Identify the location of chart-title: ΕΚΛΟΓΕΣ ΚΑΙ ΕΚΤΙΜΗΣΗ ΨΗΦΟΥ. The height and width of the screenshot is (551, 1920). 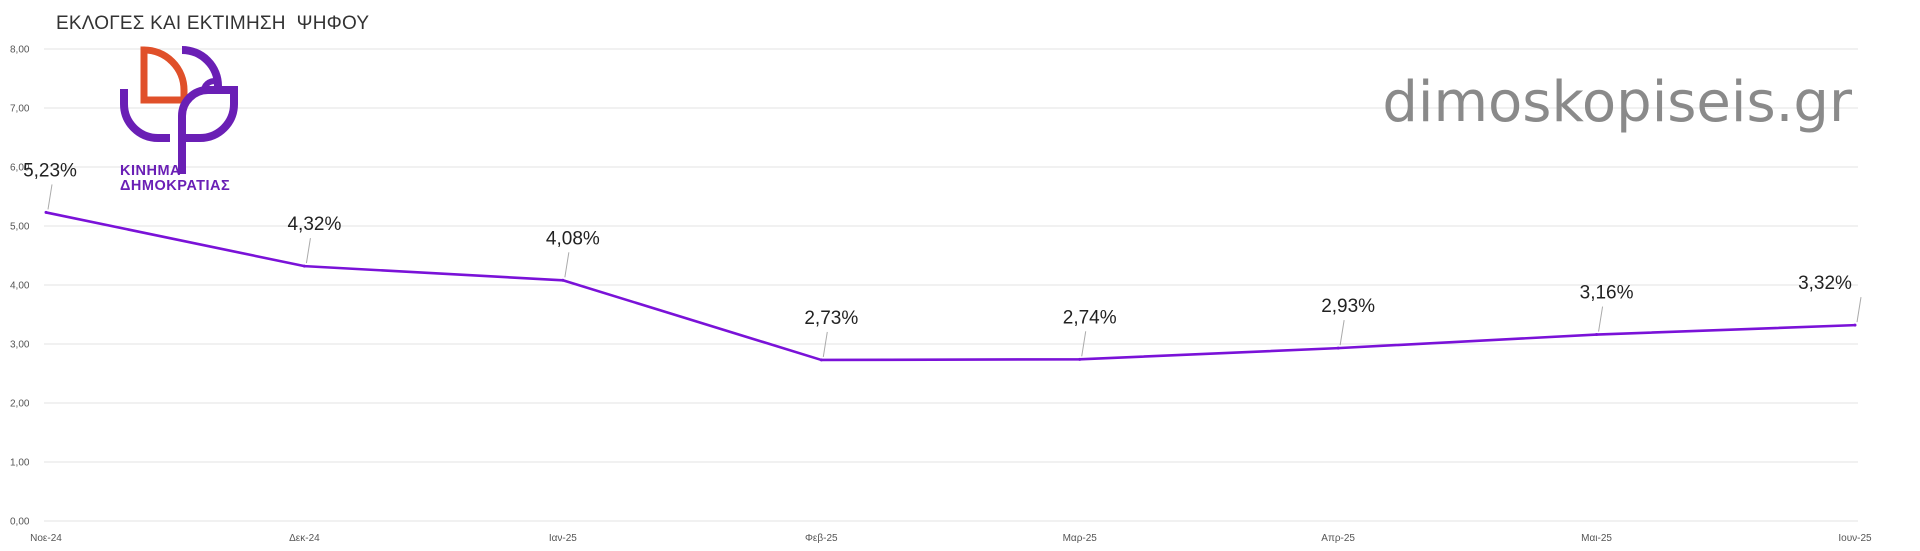
(213, 23).